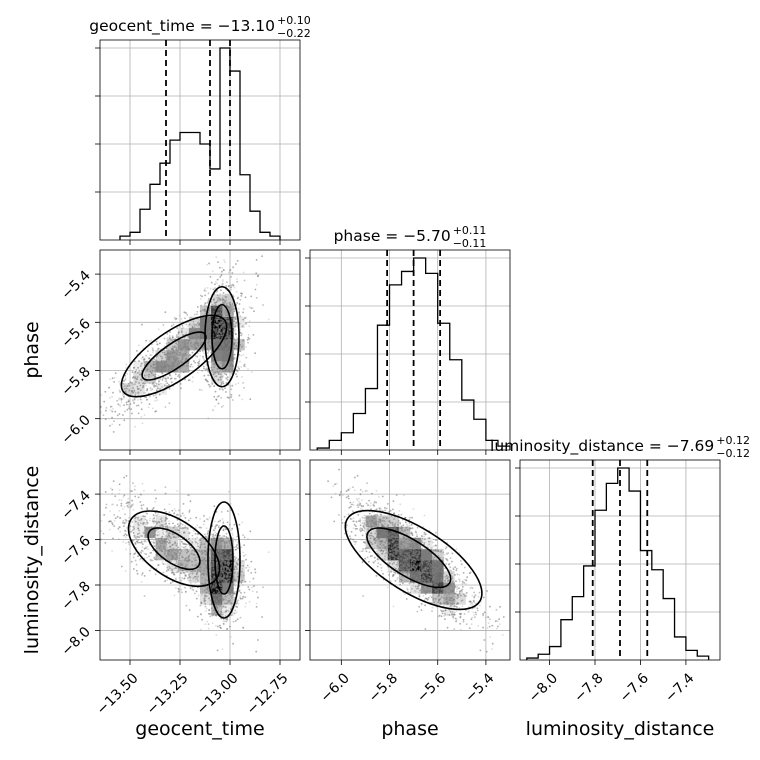 The height and width of the screenshot is (760, 760). Describe the element at coordinates (182, 26) in the screenshot. I see `title-main: geocent_time = −13.10` at that location.